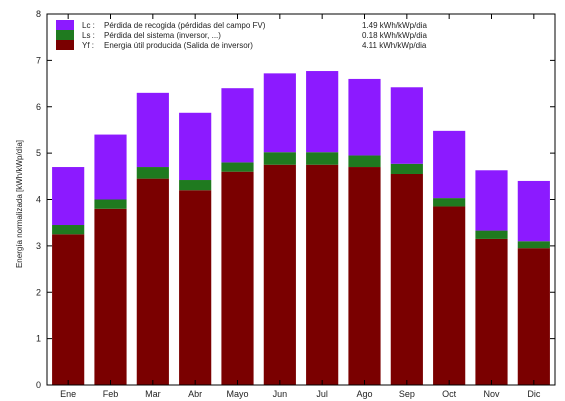  Describe the element at coordinates (110, 296) in the screenshot. I see `bar-yf-feb` at that location.